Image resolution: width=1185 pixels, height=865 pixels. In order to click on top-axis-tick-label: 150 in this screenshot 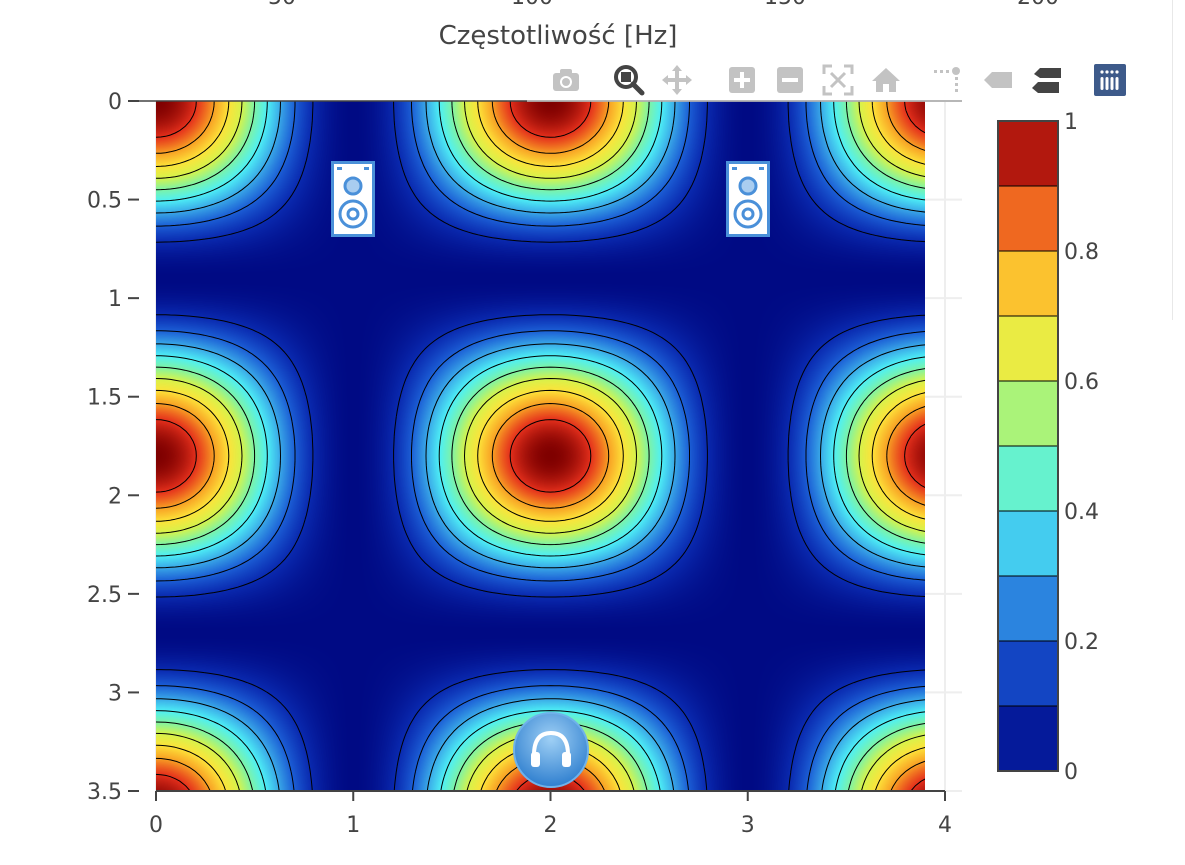, I will do `click(785, 5)`.